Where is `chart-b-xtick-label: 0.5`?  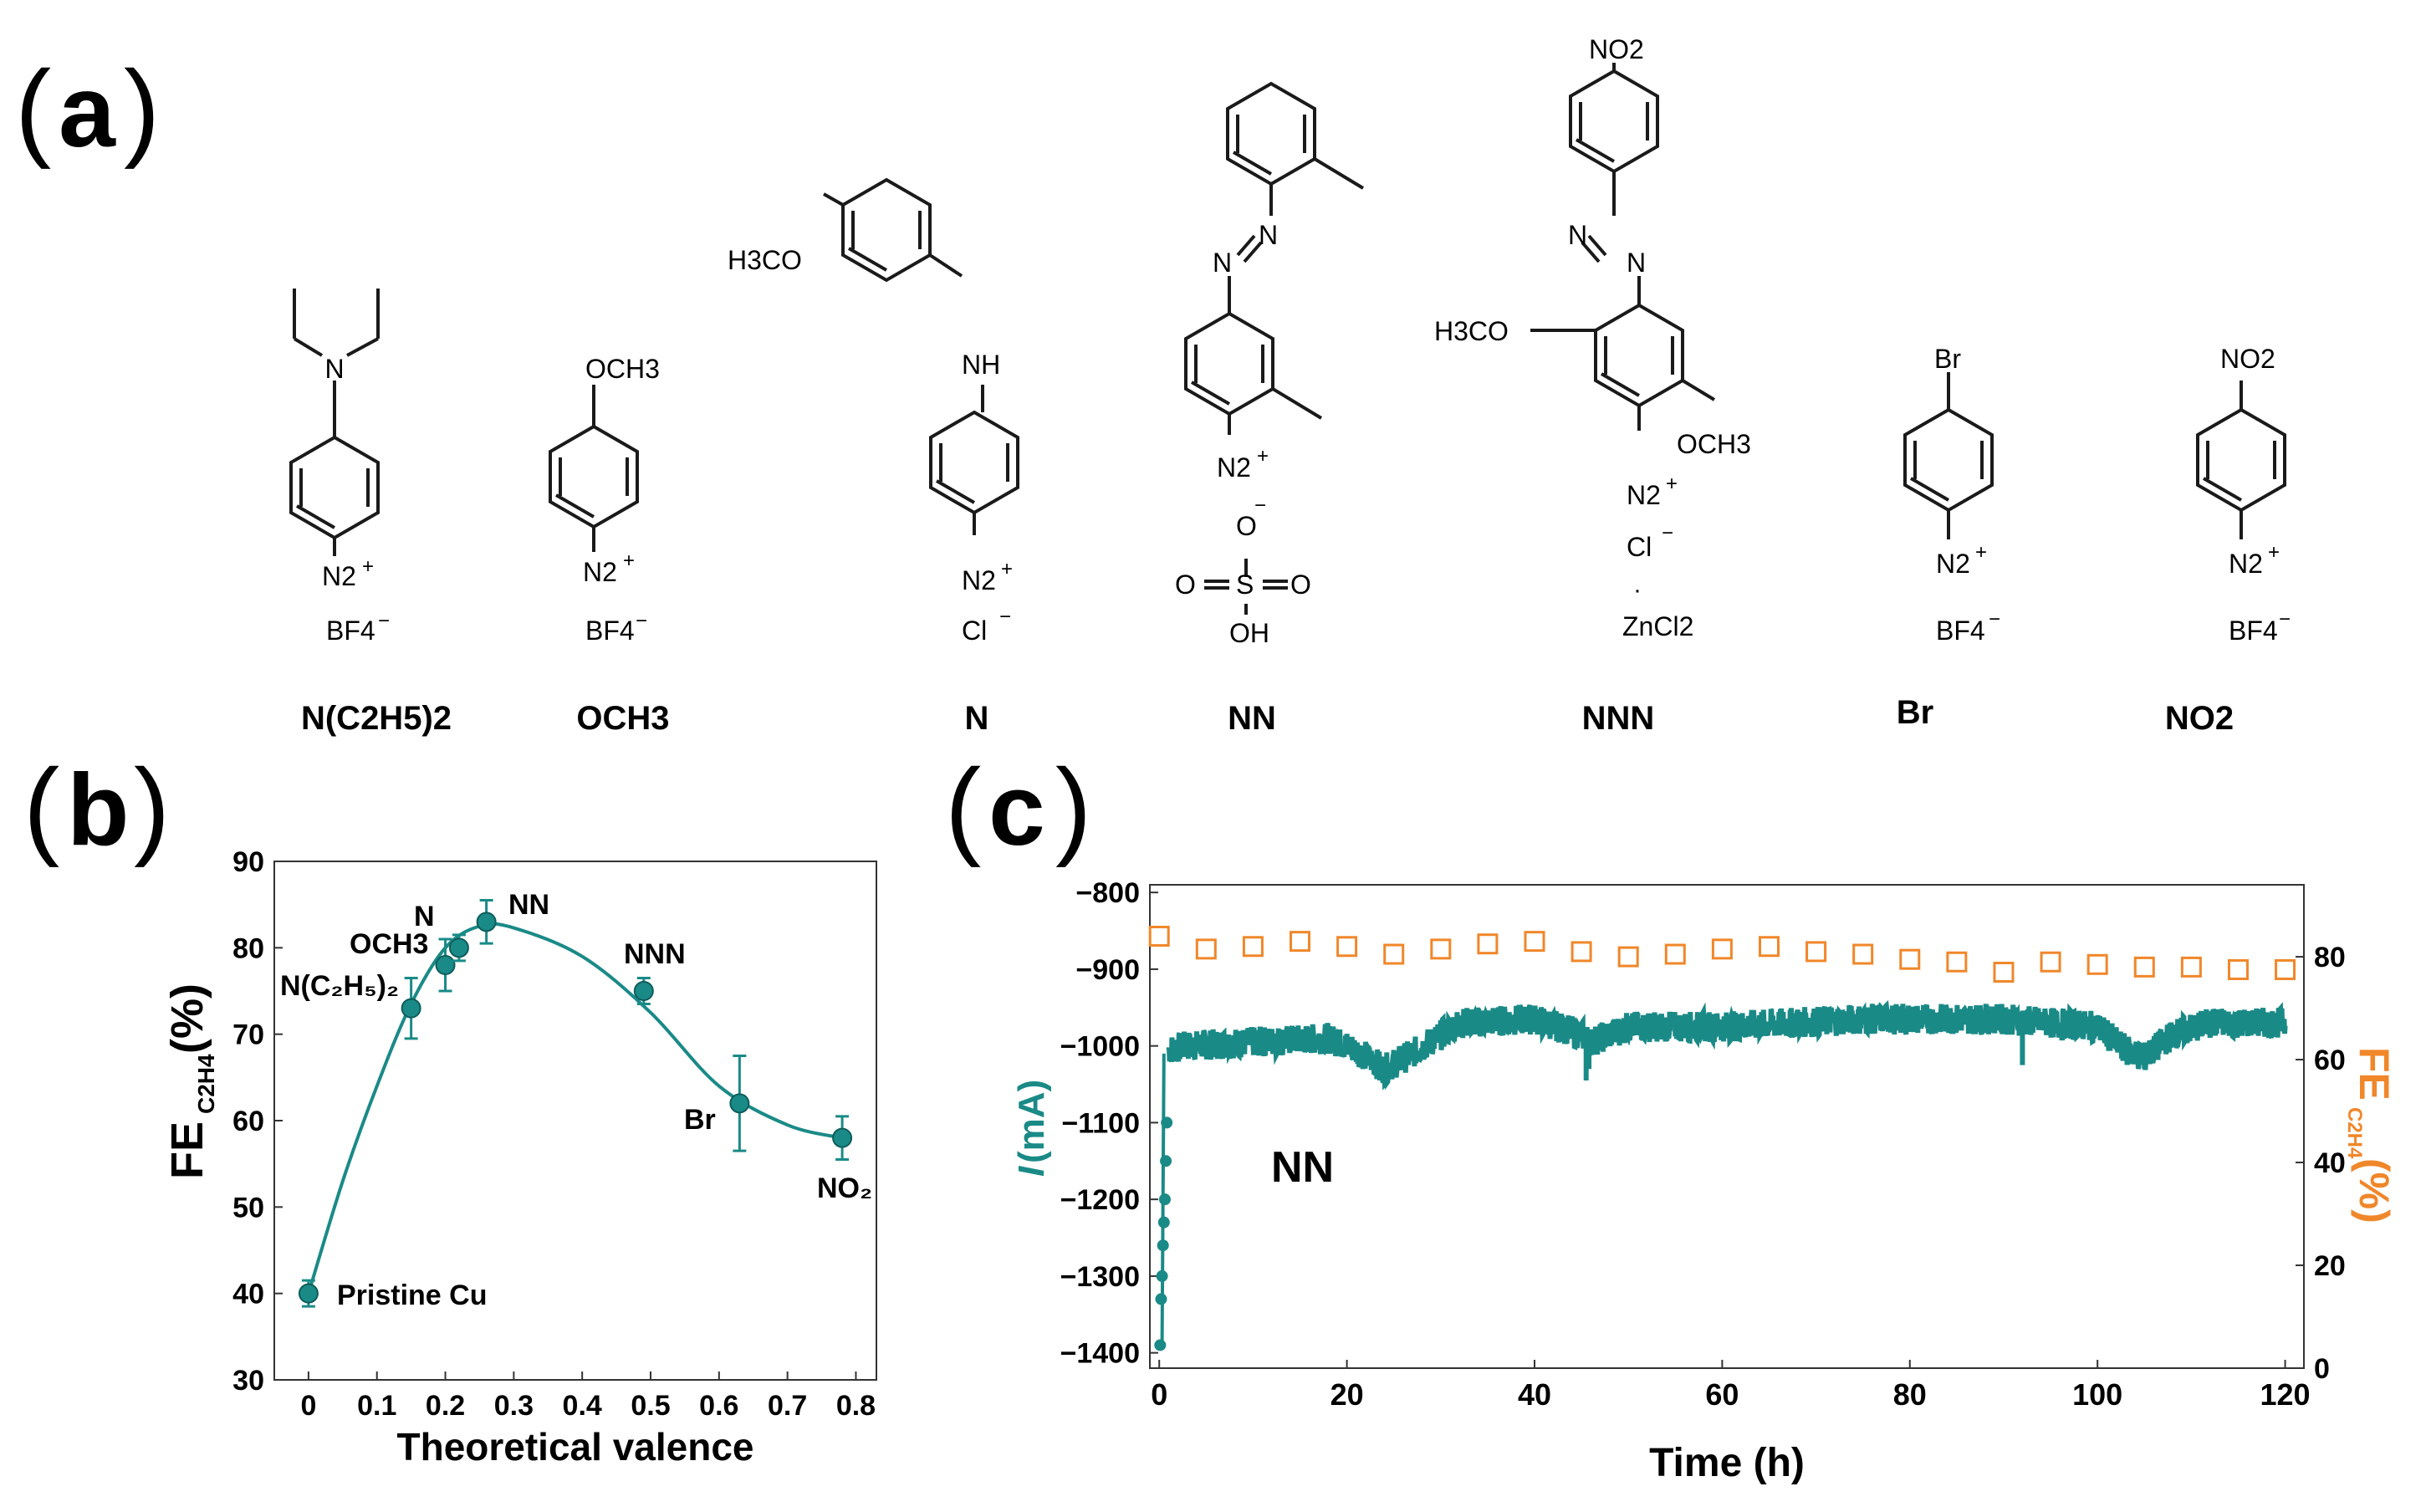
chart-b-xtick-label: 0.5 is located at coordinates (650, 1406).